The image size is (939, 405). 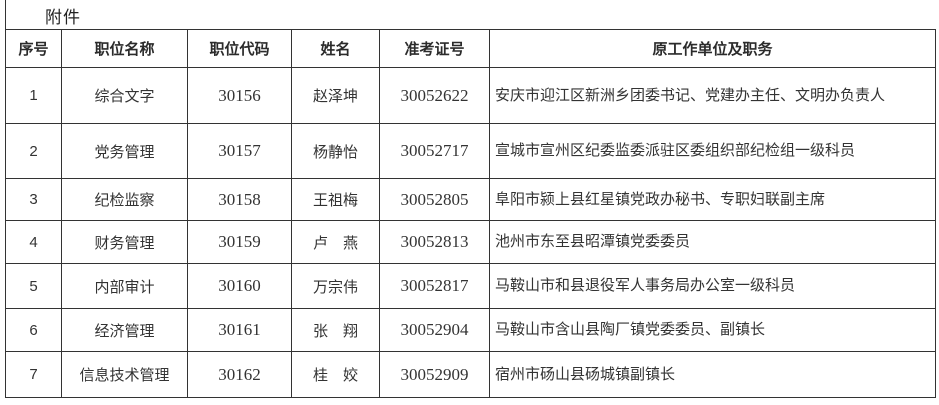 I want to click on cell-position: 综合文字, so click(x=124, y=95).